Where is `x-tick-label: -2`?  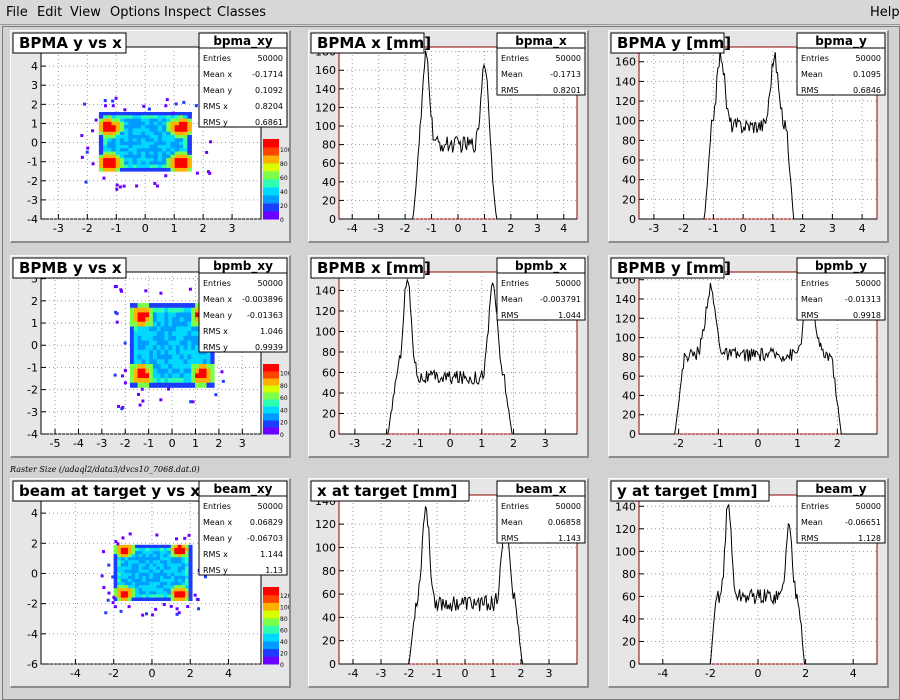
x-tick-label: -2 is located at coordinates (678, 443).